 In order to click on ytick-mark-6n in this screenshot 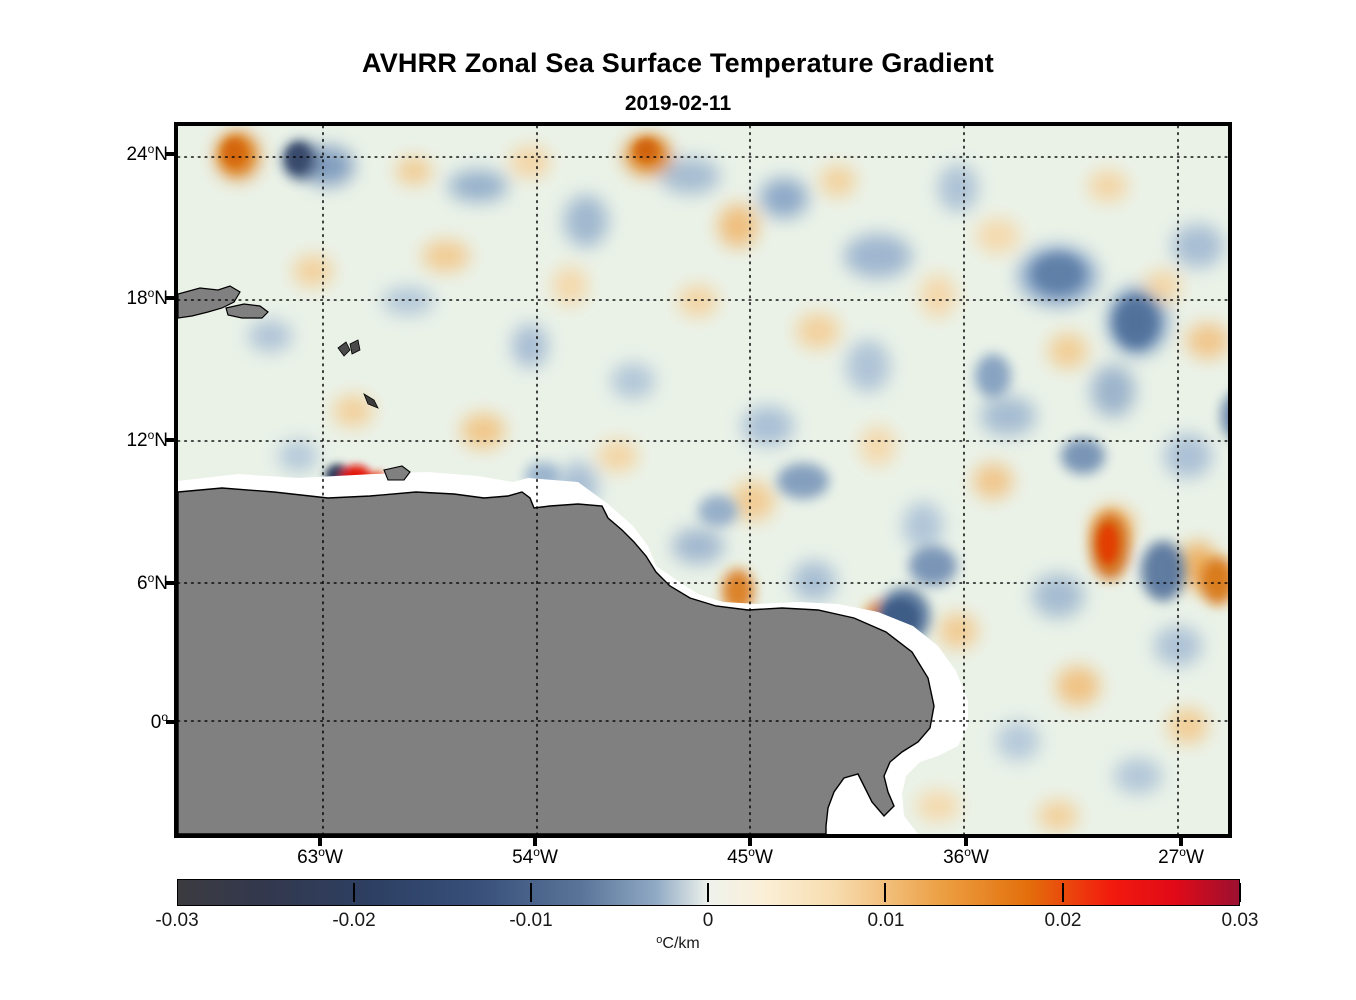, I will do `click(172, 583)`.